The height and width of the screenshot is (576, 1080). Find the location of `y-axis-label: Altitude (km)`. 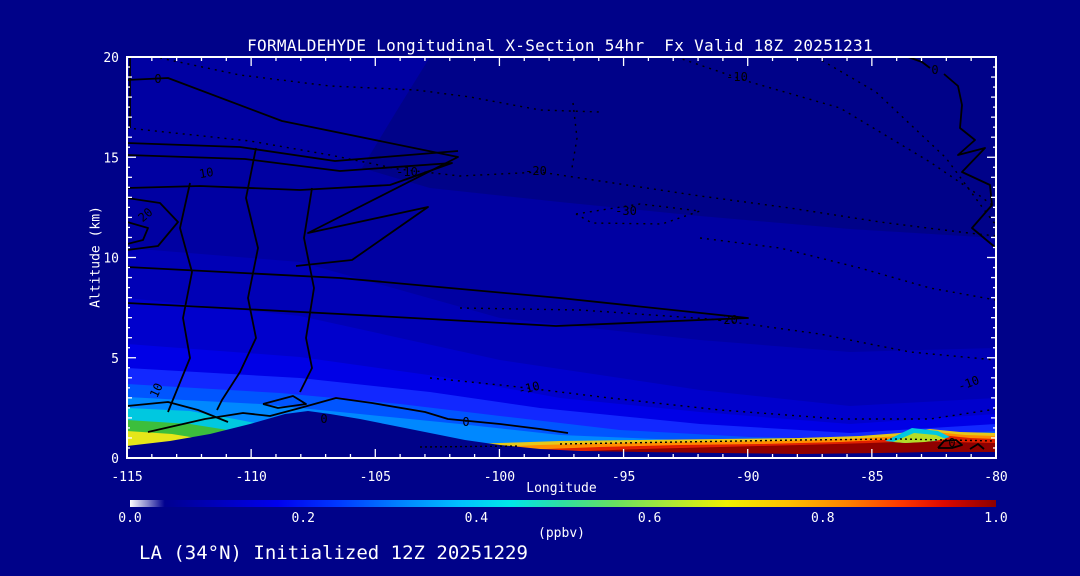

y-axis-label: Altitude (km) is located at coordinates (96, 257).